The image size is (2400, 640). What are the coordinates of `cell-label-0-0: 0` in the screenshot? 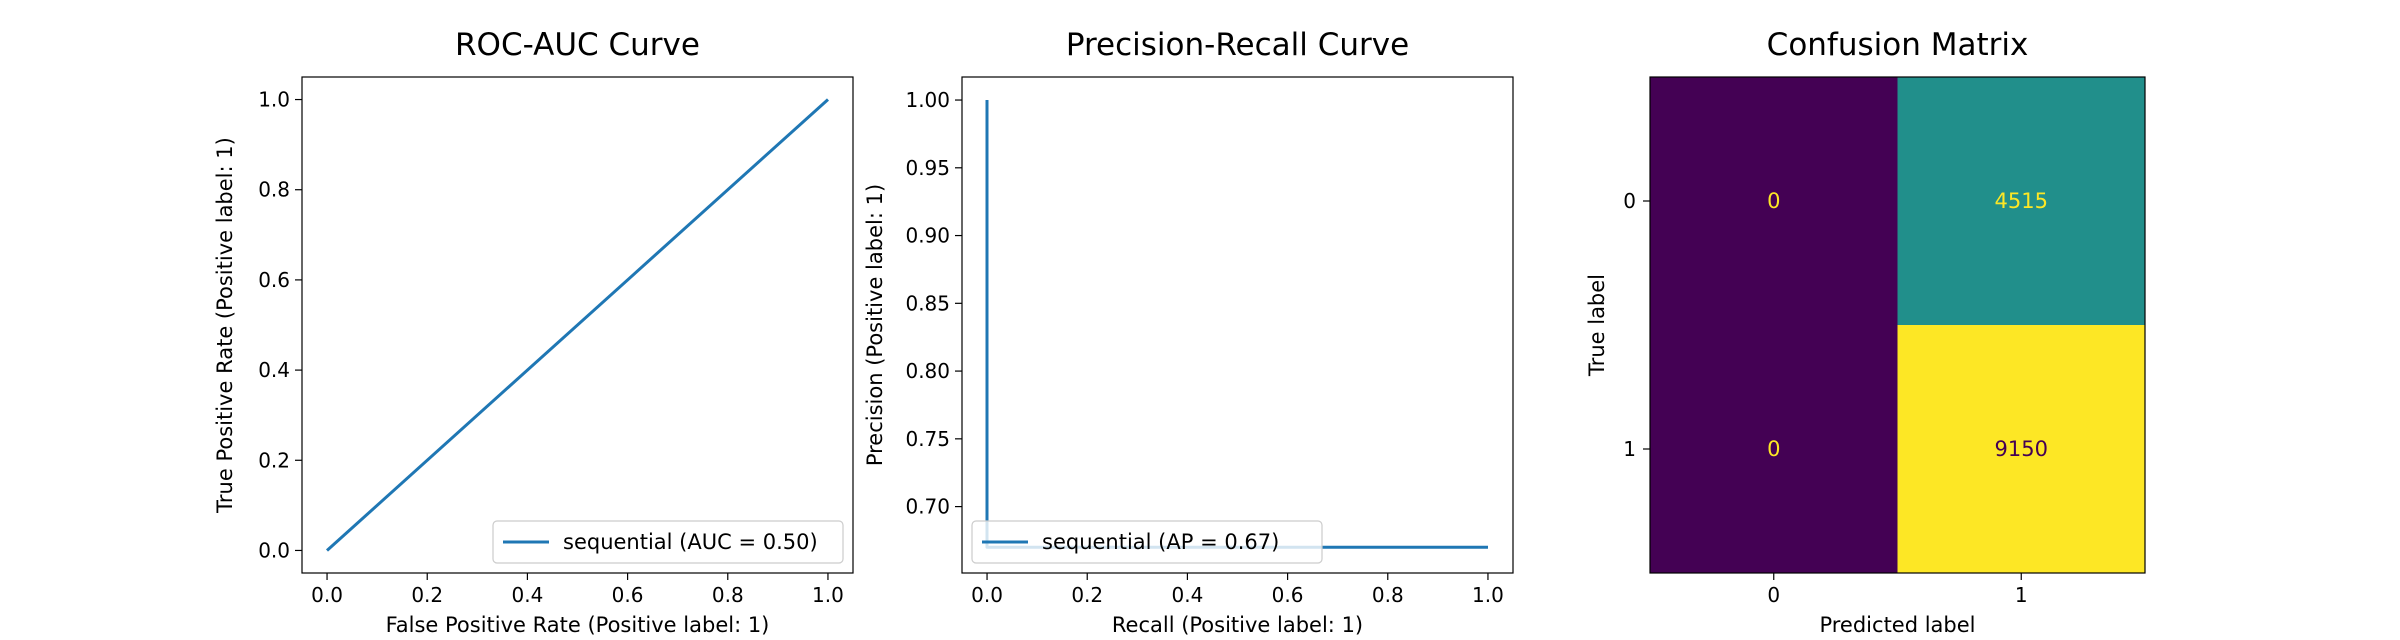 It's located at (1773, 201).